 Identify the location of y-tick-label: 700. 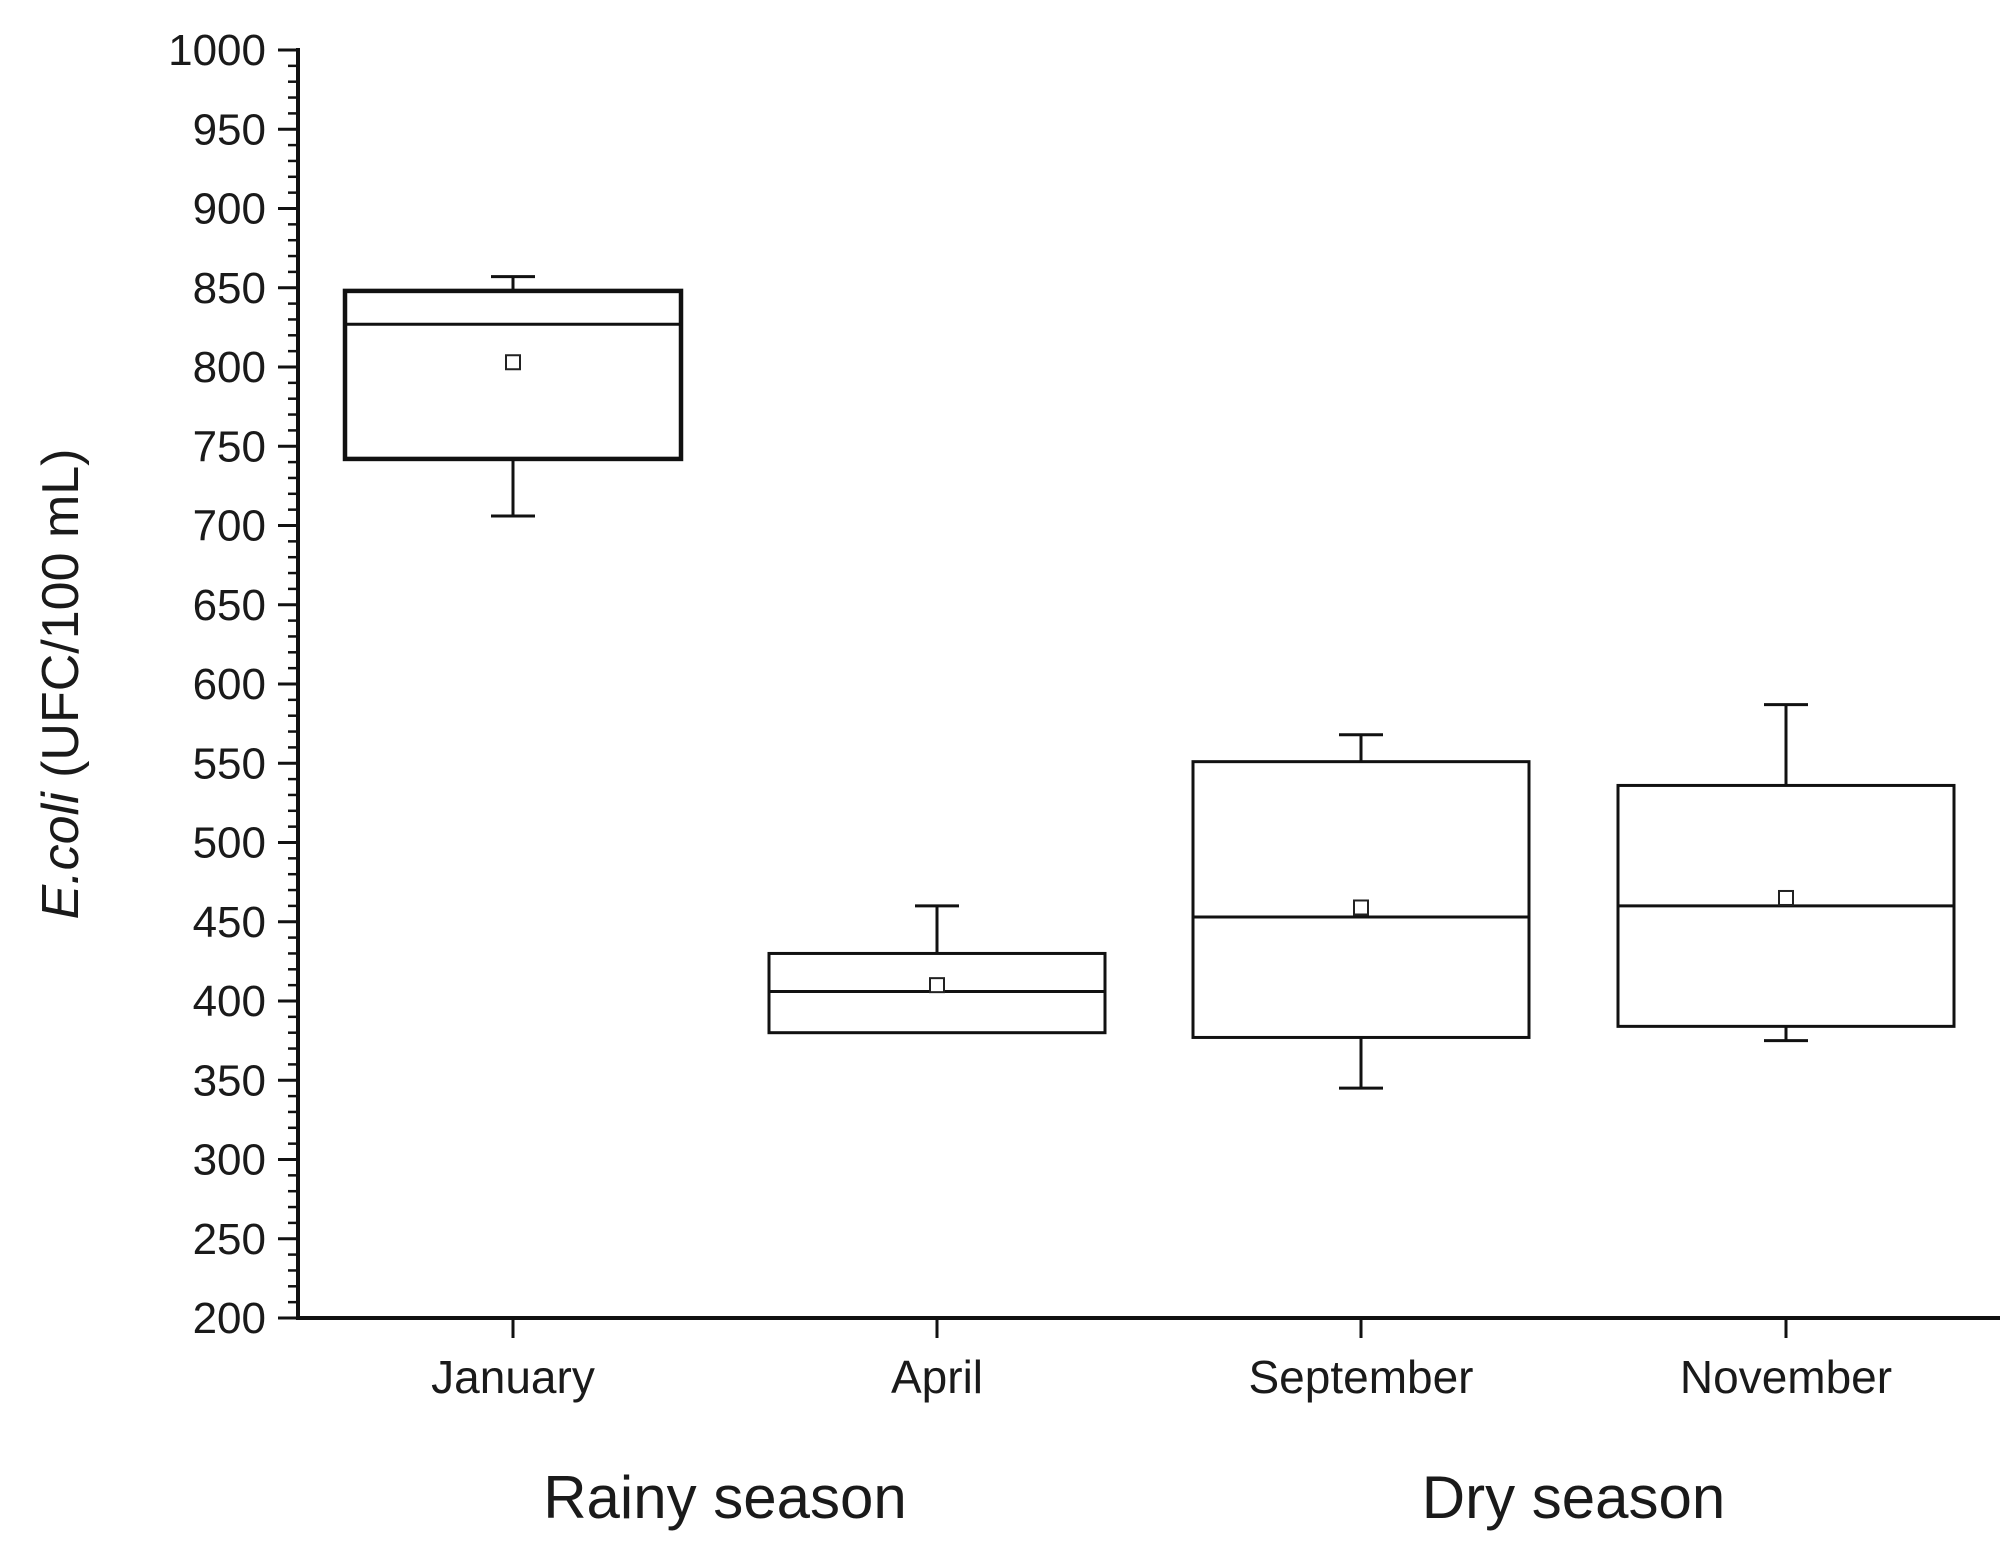
(229, 526).